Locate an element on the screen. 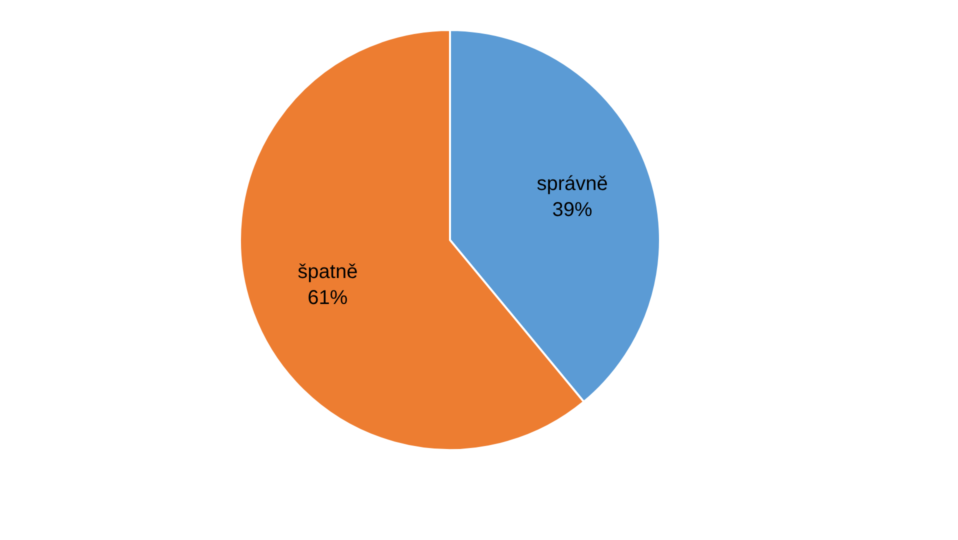 The height and width of the screenshot is (540, 958). data-label: 39% is located at coordinates (572, 209).